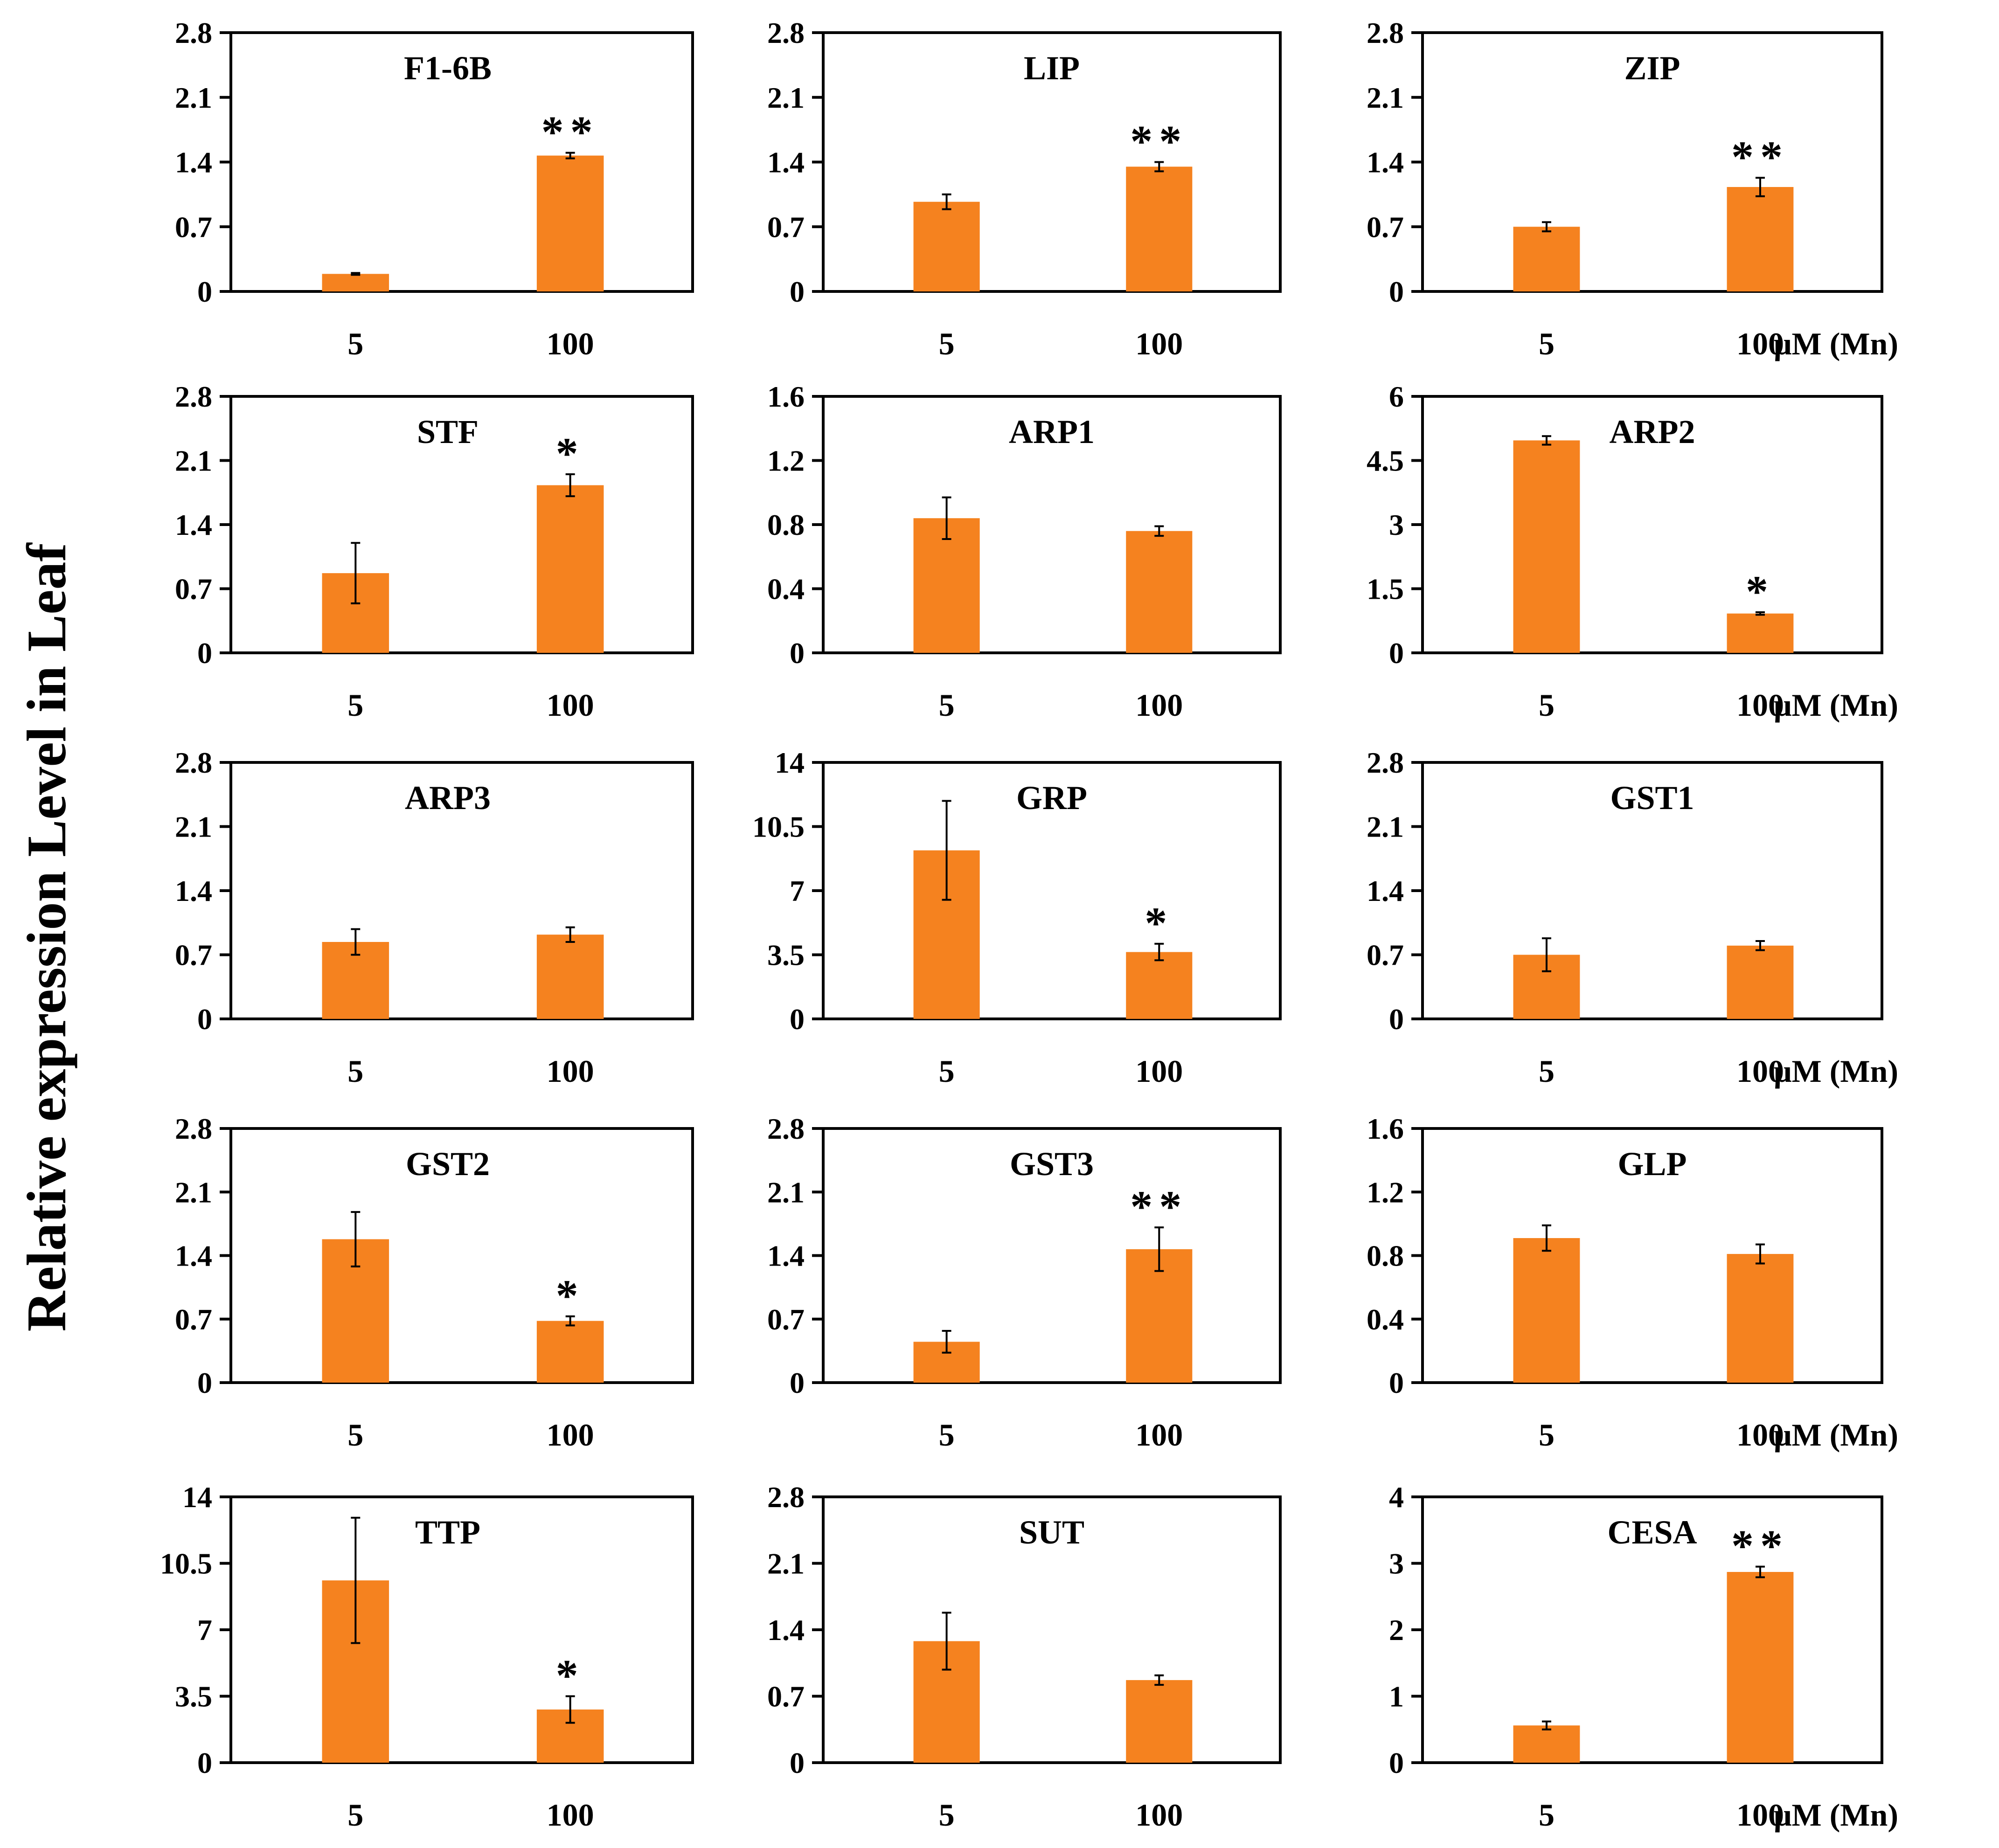 The image size is (1999, 1848). What do you see at coordinates (435, 917) in the screenshot?
I see `chart-panel-arp3: 0 0.7 1.4 2.1 2.8 5 100 ARP3` at bounding box center [435, 917].